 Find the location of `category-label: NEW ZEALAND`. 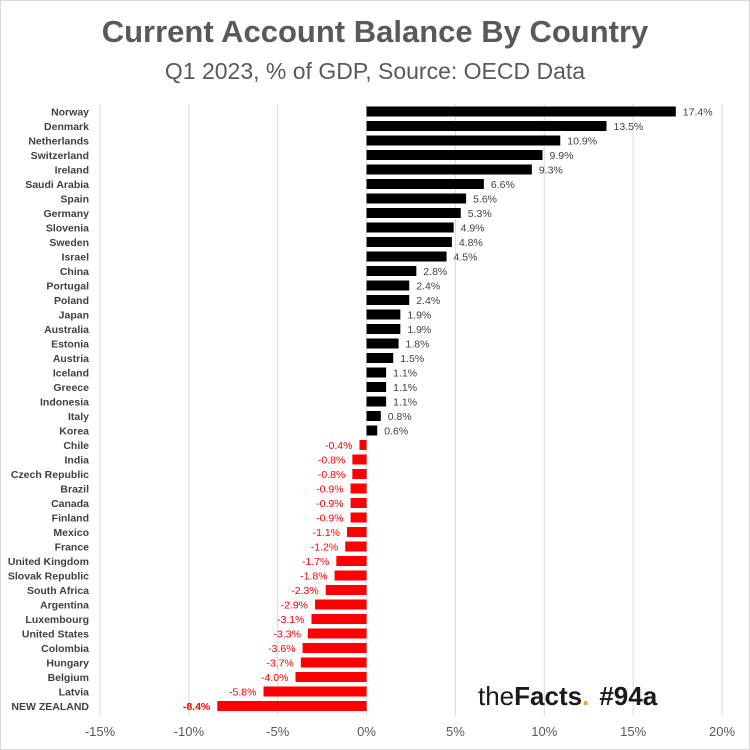

category-label: NEW ZEALAND is located at coordinates (50, 707).